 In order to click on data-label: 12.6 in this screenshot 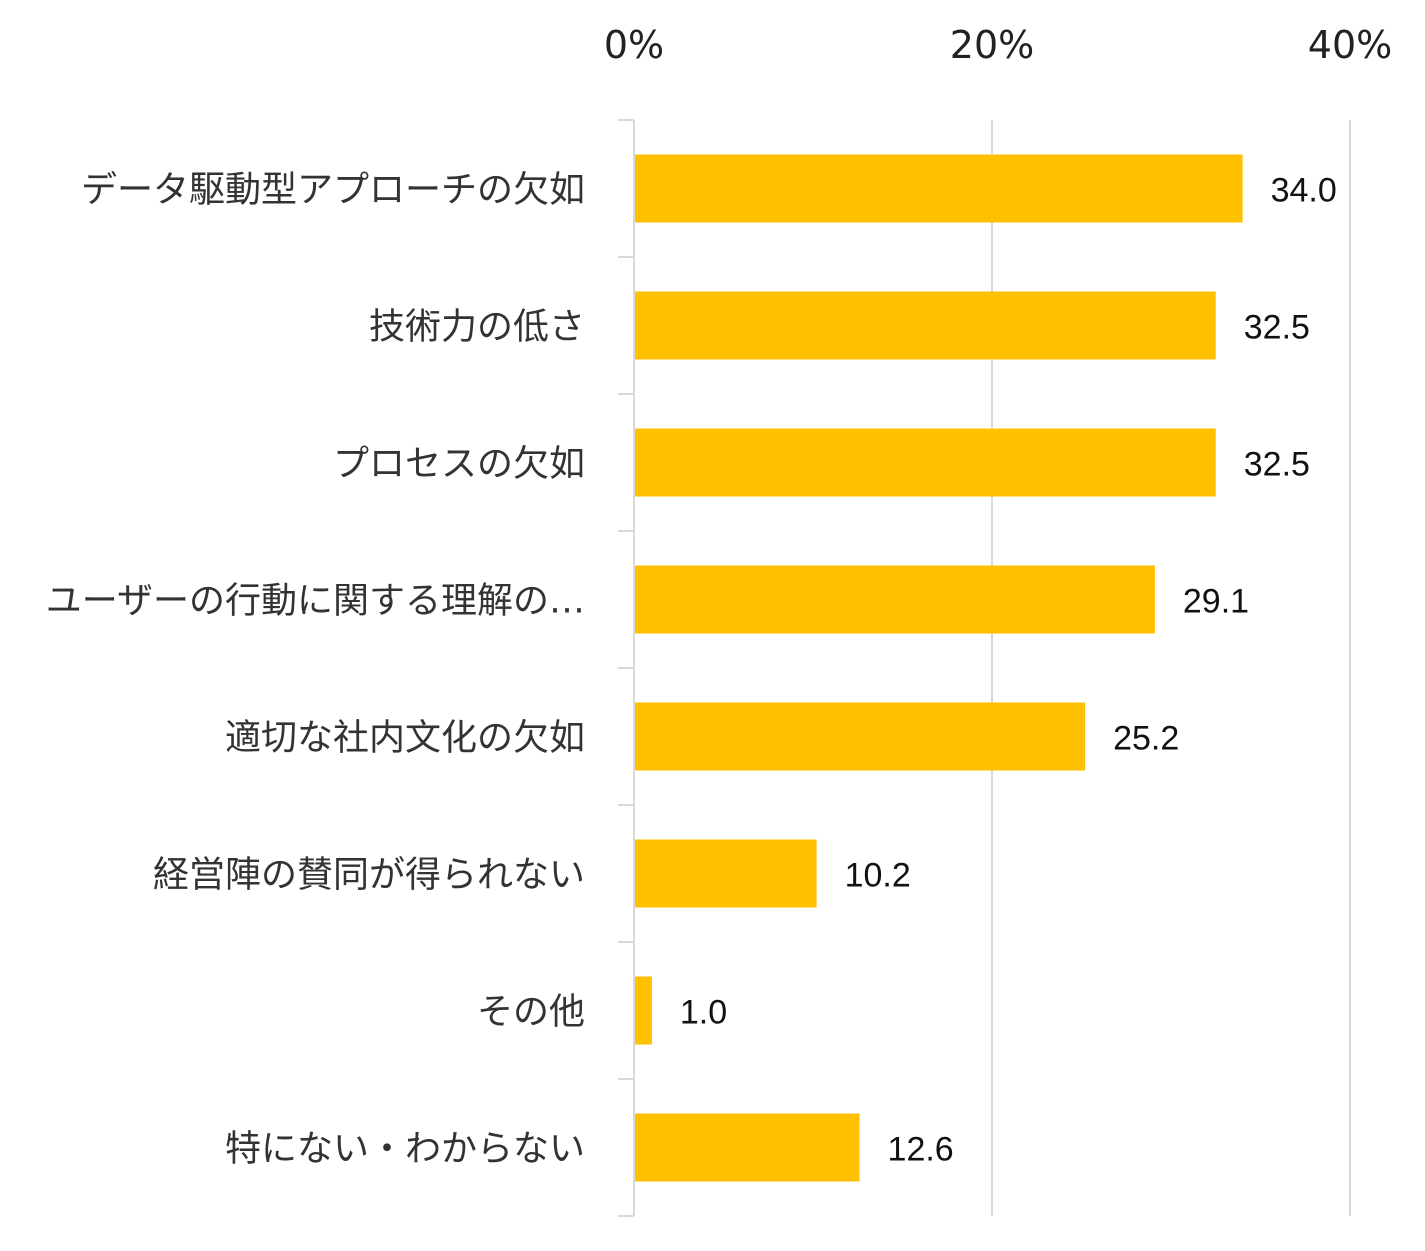, I will do `click(921, 1150)`.